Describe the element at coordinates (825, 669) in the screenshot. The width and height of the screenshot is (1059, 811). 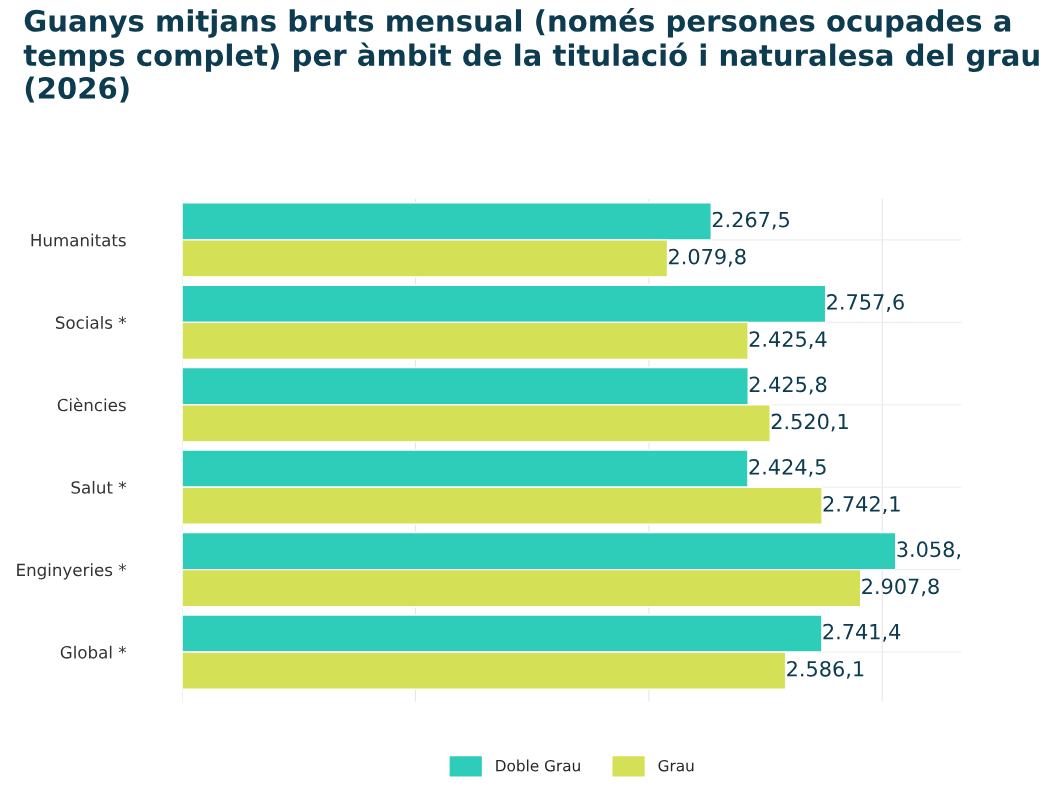
I see `data-label: 2.586,1` at that location.